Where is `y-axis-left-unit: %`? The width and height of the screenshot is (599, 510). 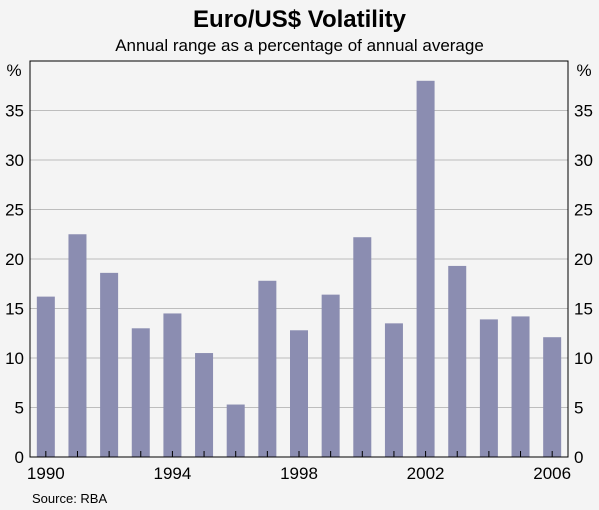
y-axis-left-unit: % is located at coordinates (13, 70).